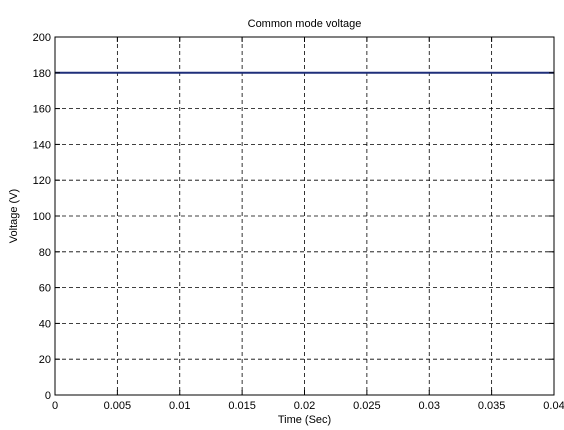  What do you see at coordinates (553, 406) in the screenshot?
I see `x-tick-label: 0.04` at bounding box center [553, 406].